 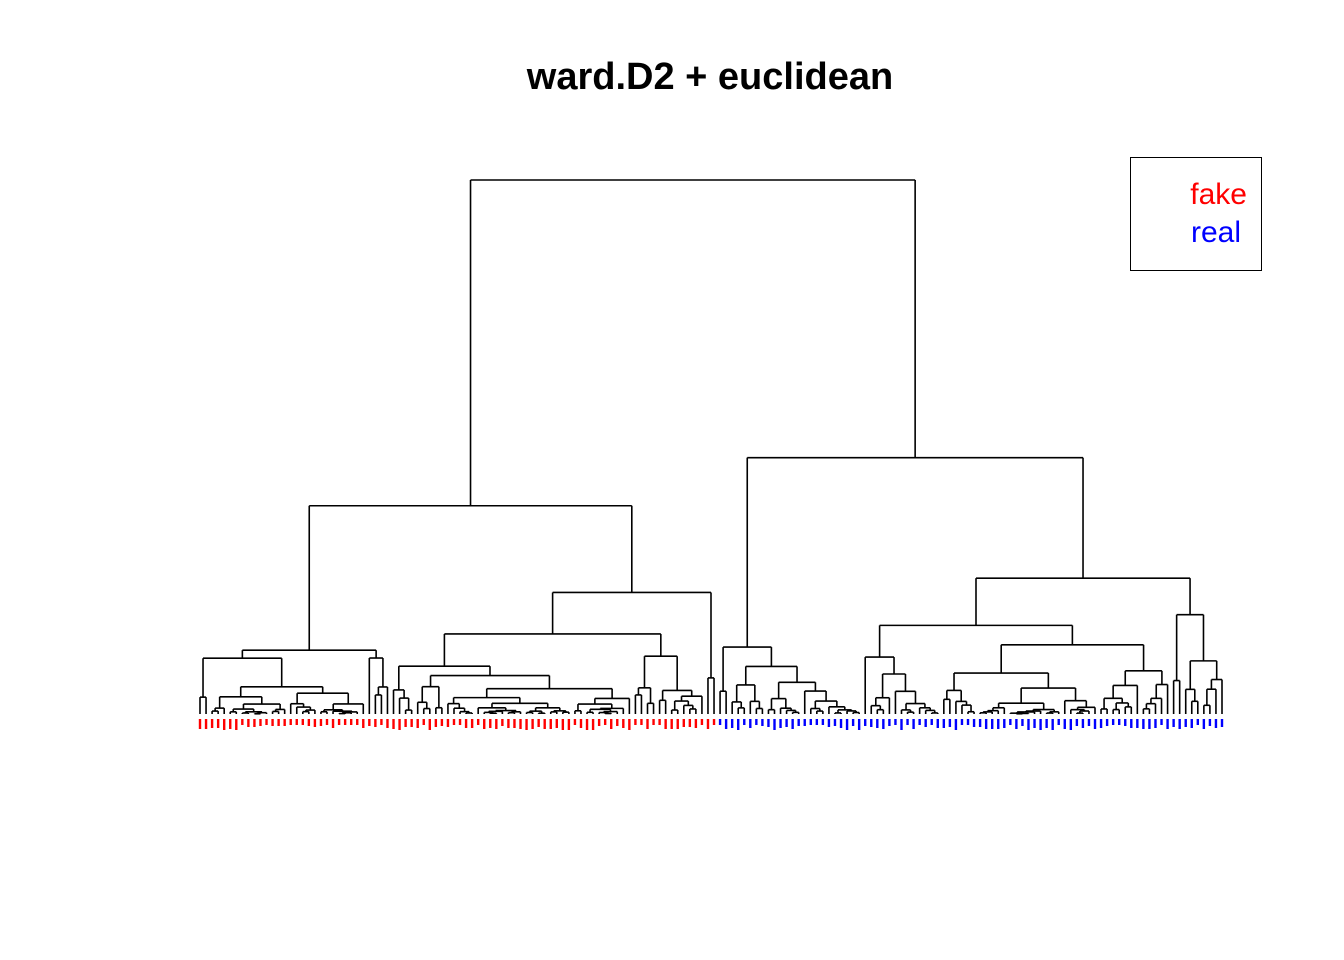 What do you see at coordinates (1196, 214) in the screenshot?
I see `legend: fake real` at bounding box center [1196, 214].